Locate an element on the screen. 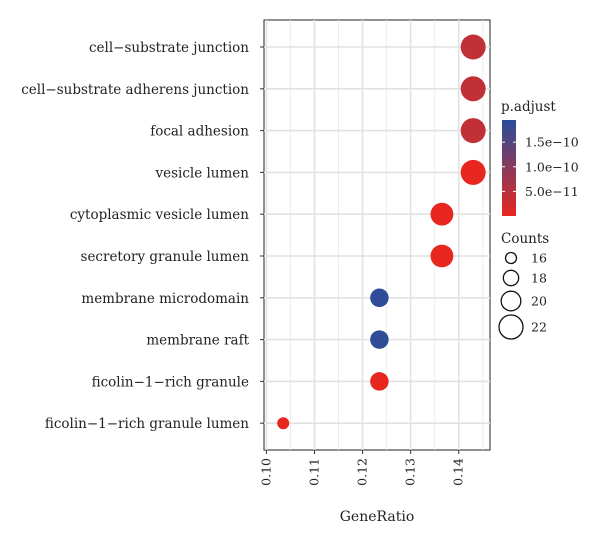 The height and width of the screenshot is (542, 600). x-tick-labels: 0.10 0.11 0.12 0.13 0.14 is located at coordinates (361, 472).